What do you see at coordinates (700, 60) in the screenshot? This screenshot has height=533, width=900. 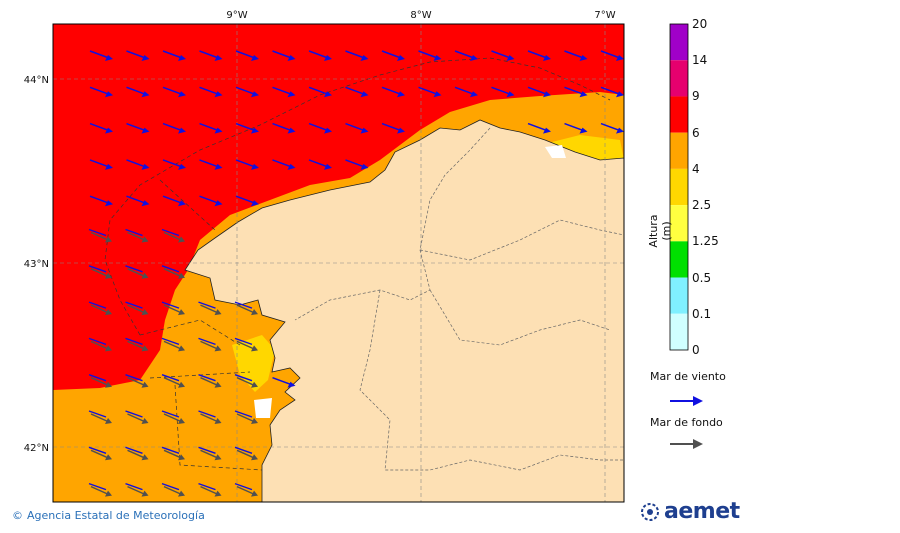 I see `colorbar-level-label: 14` at bounding box center [700, 60].